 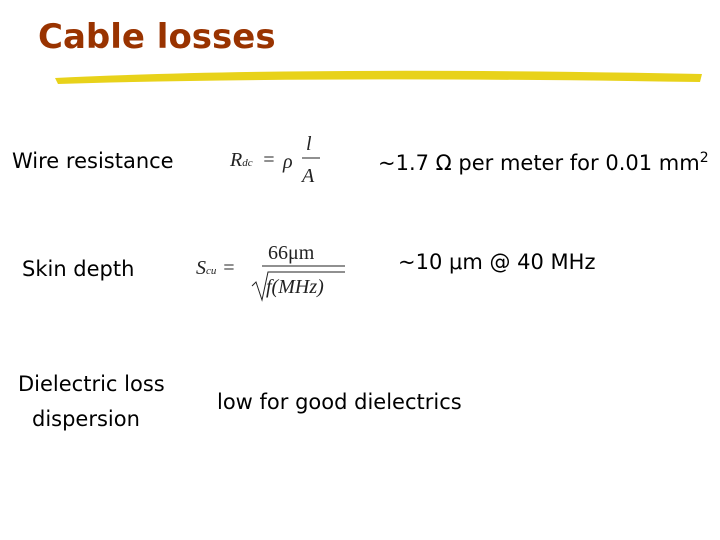 I want to click on row-label: dispersion, so click(x=86, y=419).